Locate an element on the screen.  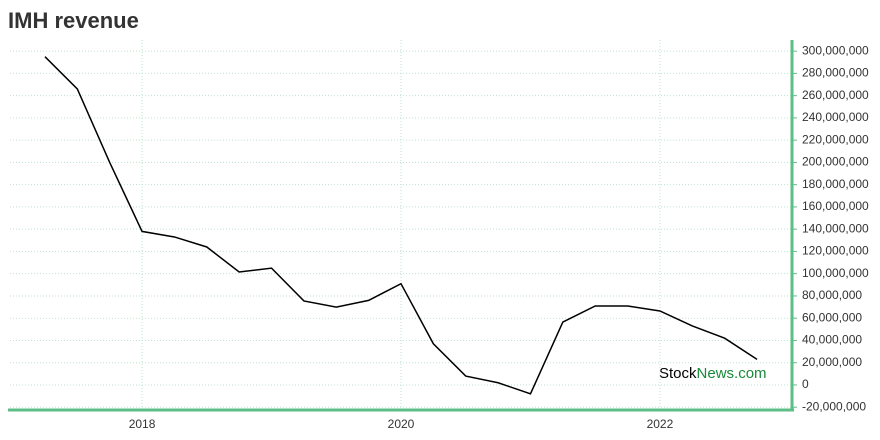
y-tick-label: 200,000,000 is located at coordinates (835, 162).